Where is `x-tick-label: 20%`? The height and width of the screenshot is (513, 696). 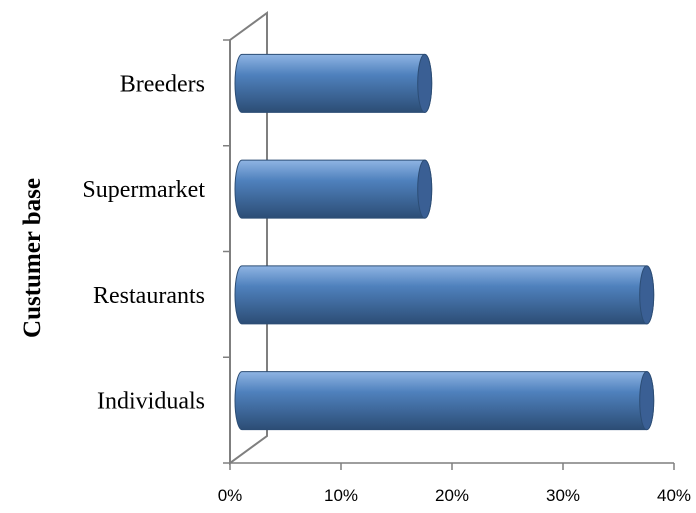 x-tick-label: 20% is located at coordinates (452, 495).